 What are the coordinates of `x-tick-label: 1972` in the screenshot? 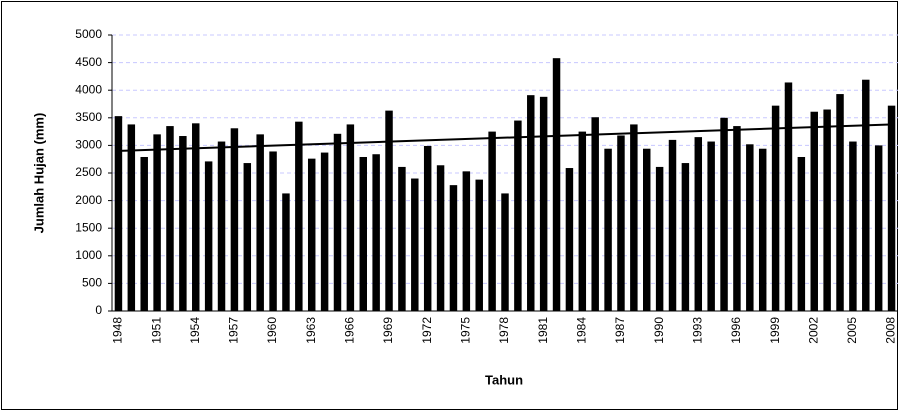 It's located at (427, 330).